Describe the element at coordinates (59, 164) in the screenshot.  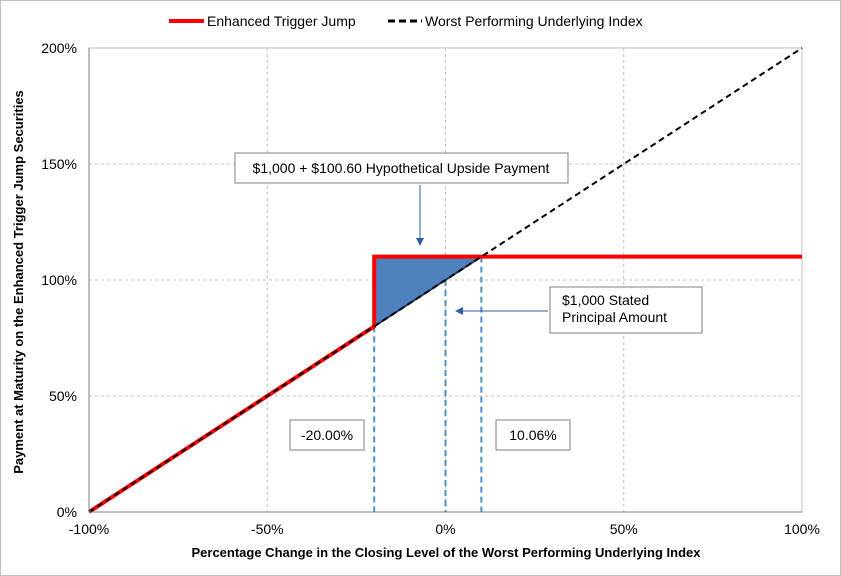
I see `y-tick-label: 150%` at that location.